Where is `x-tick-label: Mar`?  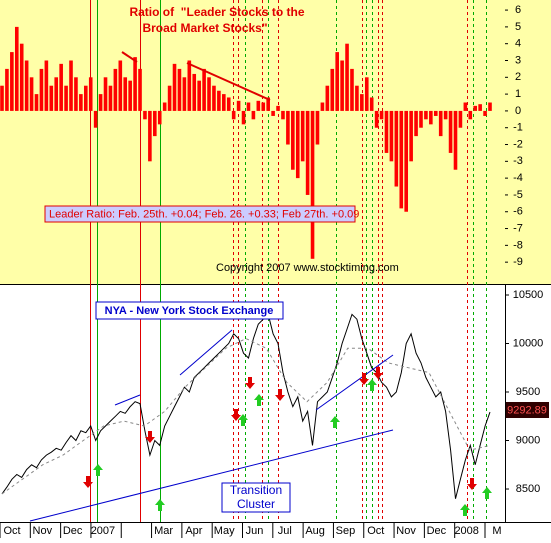
x-tick-label: Mar is located at coordinates (163, 531).